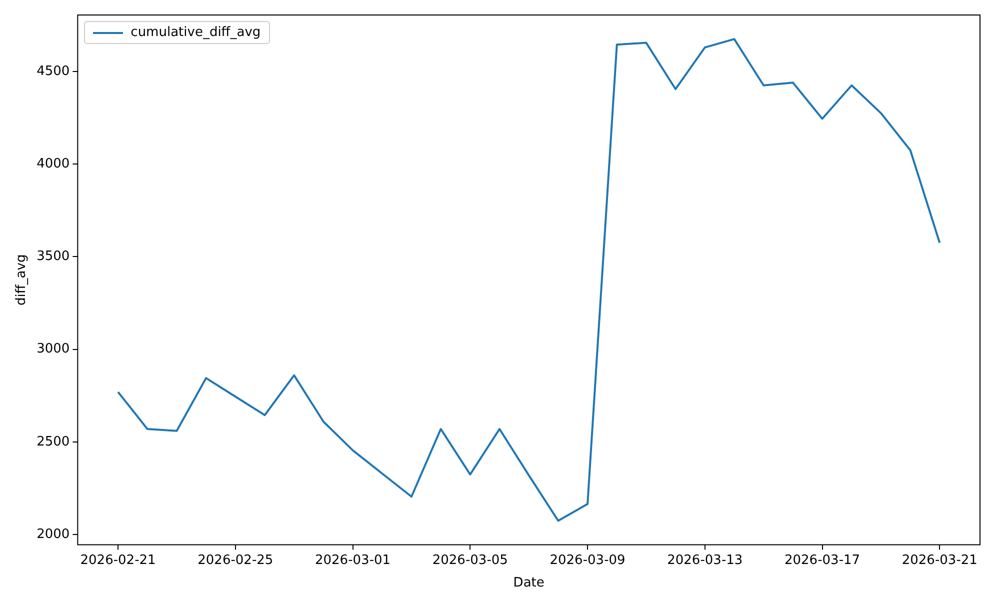 Image resolution: width=1000 pixels, height=600 pixels. Describe the element at coordinates (53, 349) in the screenshot. I see `y-tick-label: 3000` at that location.